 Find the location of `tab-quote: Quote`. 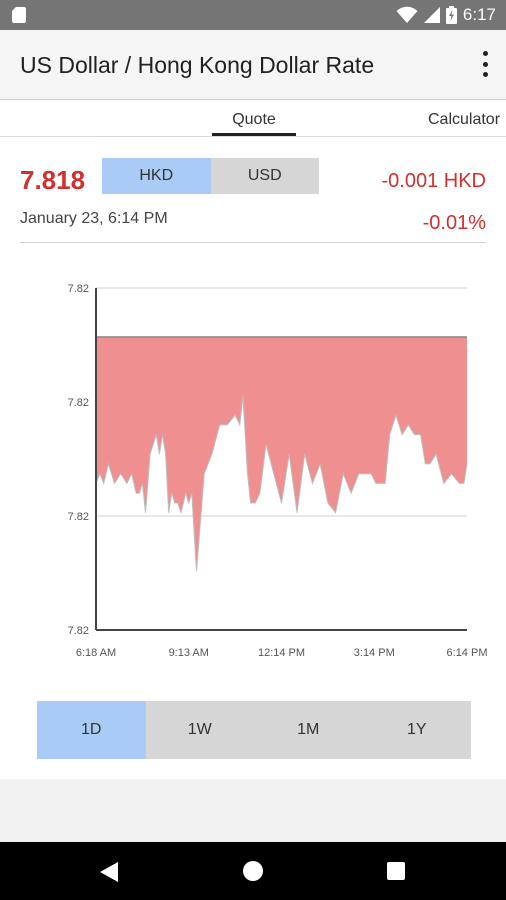

tab-quote: Quote is located at coordinates (254, 119).